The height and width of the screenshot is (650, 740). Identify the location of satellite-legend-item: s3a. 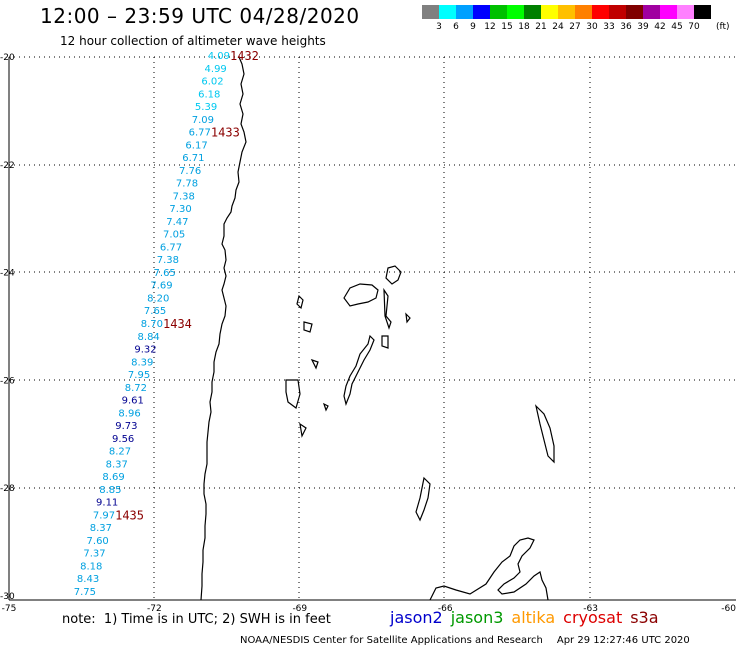
(644, 617).